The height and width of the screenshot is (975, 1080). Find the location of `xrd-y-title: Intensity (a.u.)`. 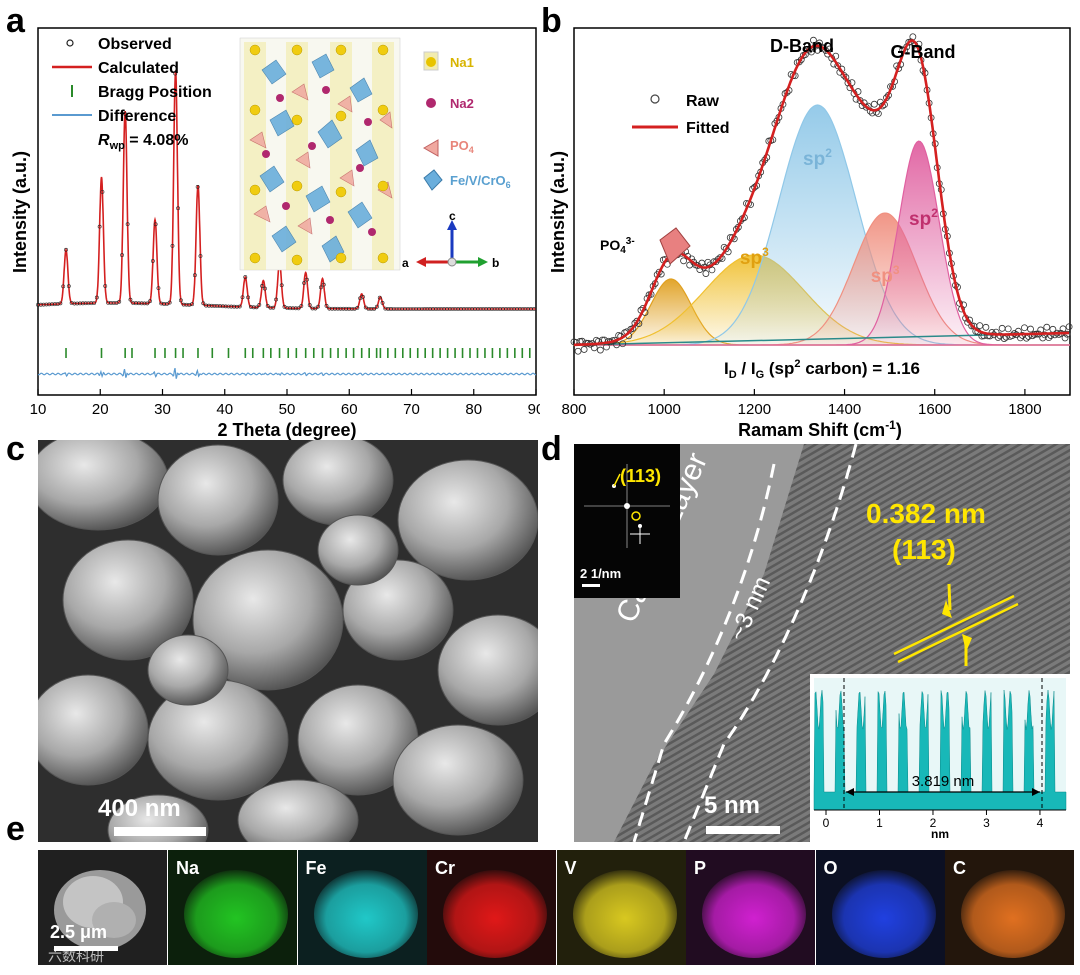

xrd-y-title: Intensity (a.u.) is located at coordinates (20, 212).